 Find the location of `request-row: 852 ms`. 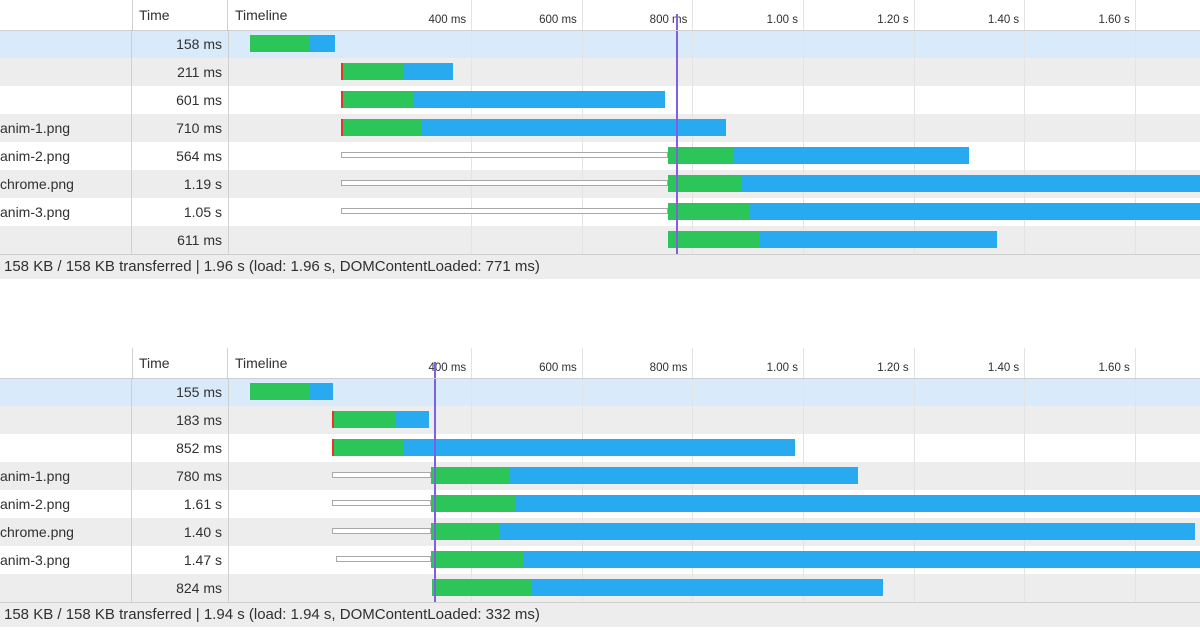

request-row: 852 ms is located at coordinates (600, 448).